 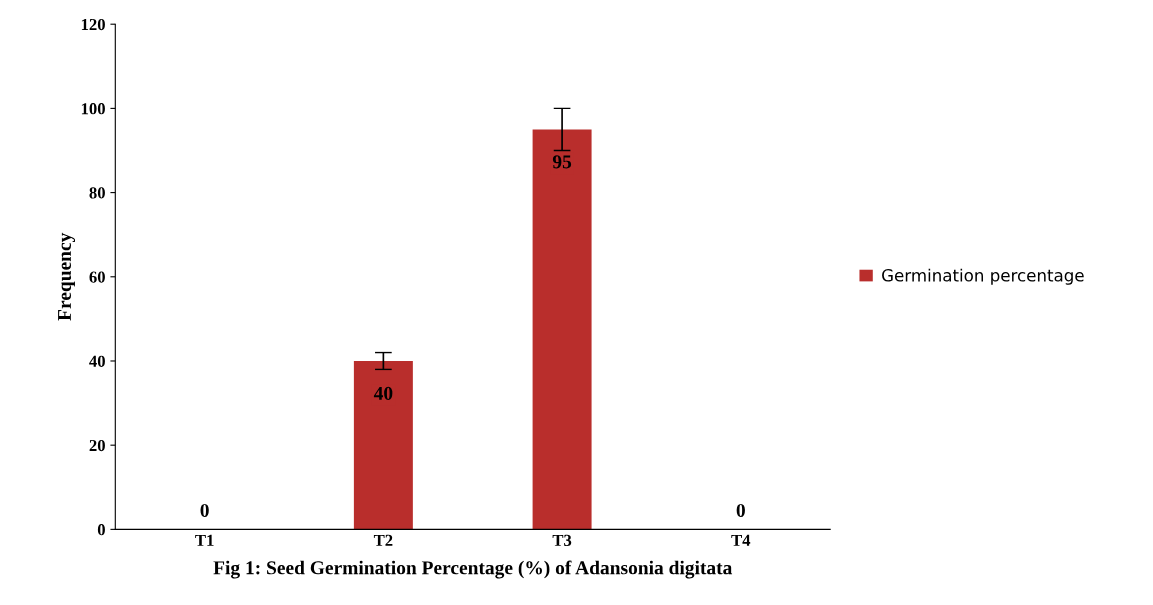 I want to click on legend-label: Germination percentage, so click(x=983, y=276).